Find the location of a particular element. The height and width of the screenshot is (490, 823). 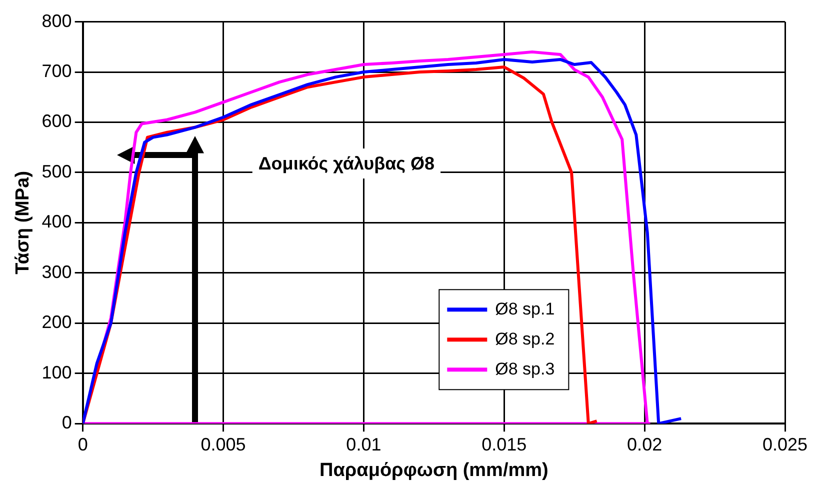

x-tick-label: 0.02 is located at coordinates (644, 444).